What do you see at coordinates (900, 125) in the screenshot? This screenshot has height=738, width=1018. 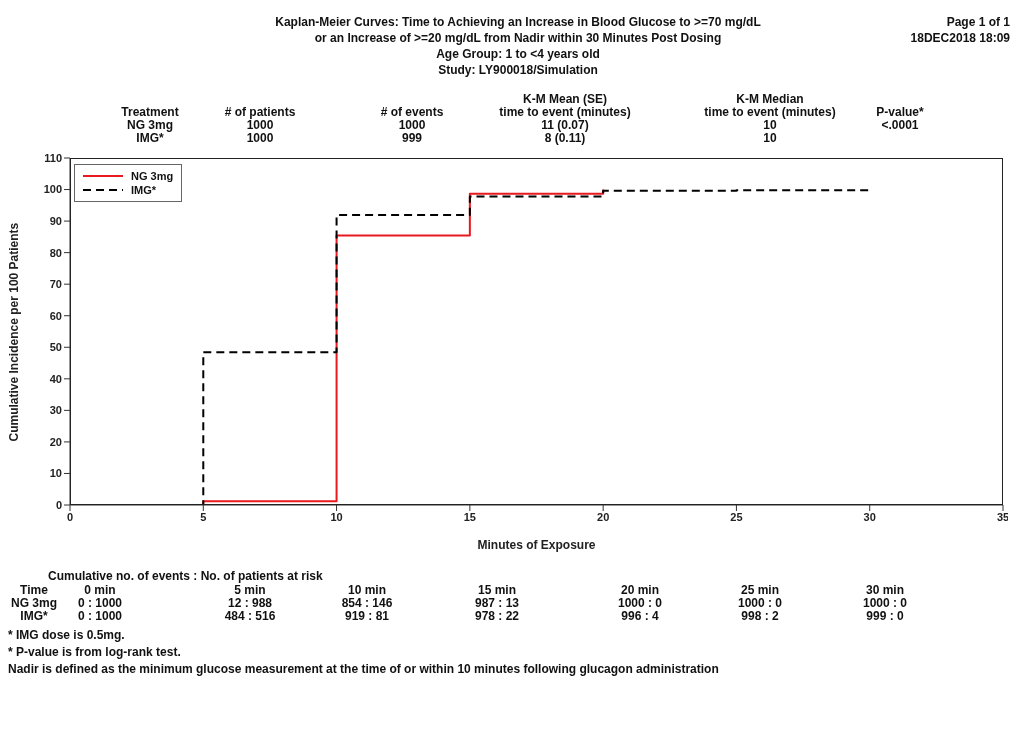 I see `text: <.0001` at bounding box center [900, 125].